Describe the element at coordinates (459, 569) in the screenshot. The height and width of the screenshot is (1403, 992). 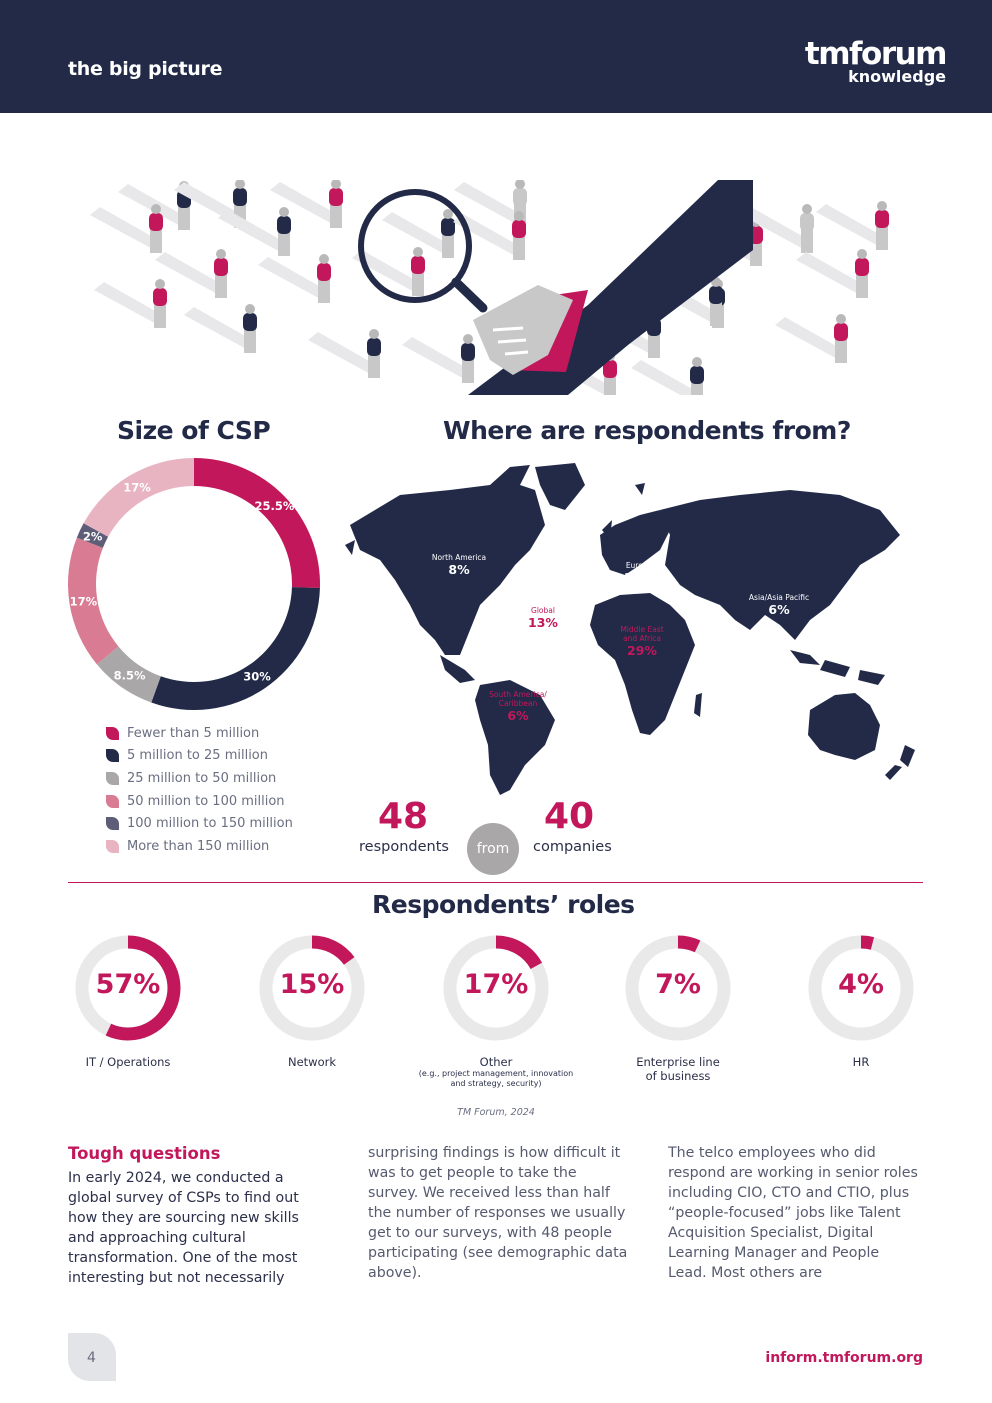
I see `region-pct: 8%` at that location.